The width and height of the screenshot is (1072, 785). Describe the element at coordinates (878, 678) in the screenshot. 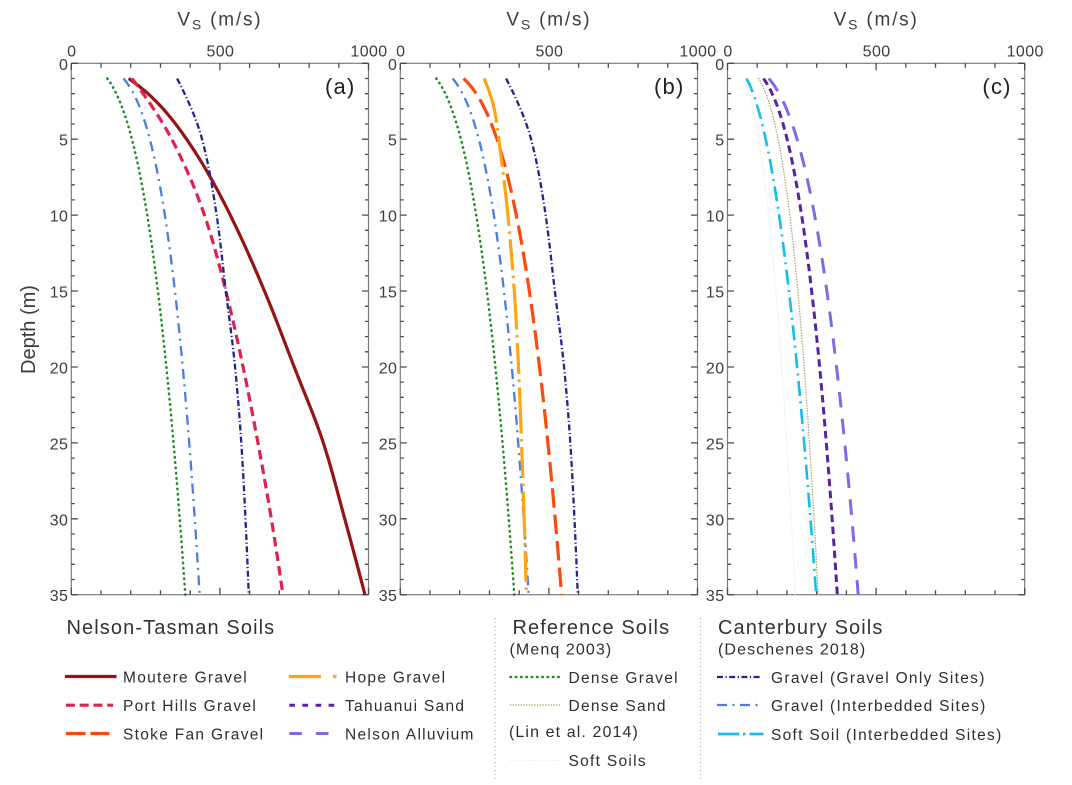

I see `svg-text: Gravel (Gravel Only Sites)` at that location.